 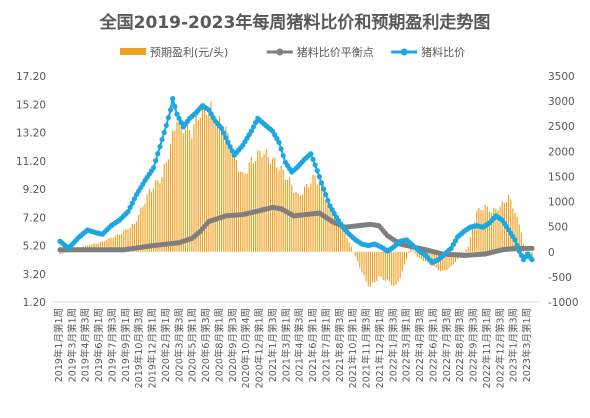 What do you see at coordinates (340, 345) in the screenshot?
I see `x-tick-label: 2021年8月第3周` at bounding box center [340, 345].